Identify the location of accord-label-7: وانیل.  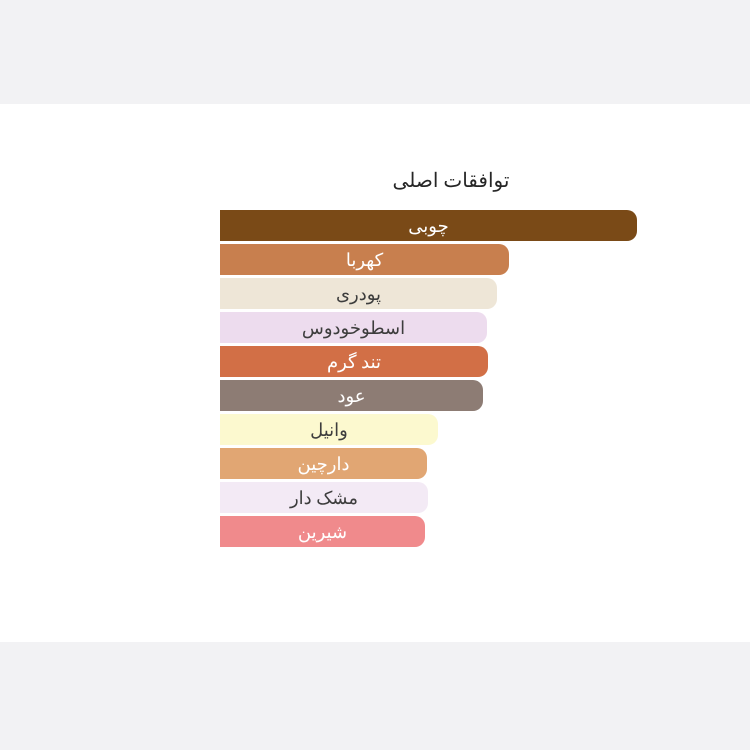
(329, 429).